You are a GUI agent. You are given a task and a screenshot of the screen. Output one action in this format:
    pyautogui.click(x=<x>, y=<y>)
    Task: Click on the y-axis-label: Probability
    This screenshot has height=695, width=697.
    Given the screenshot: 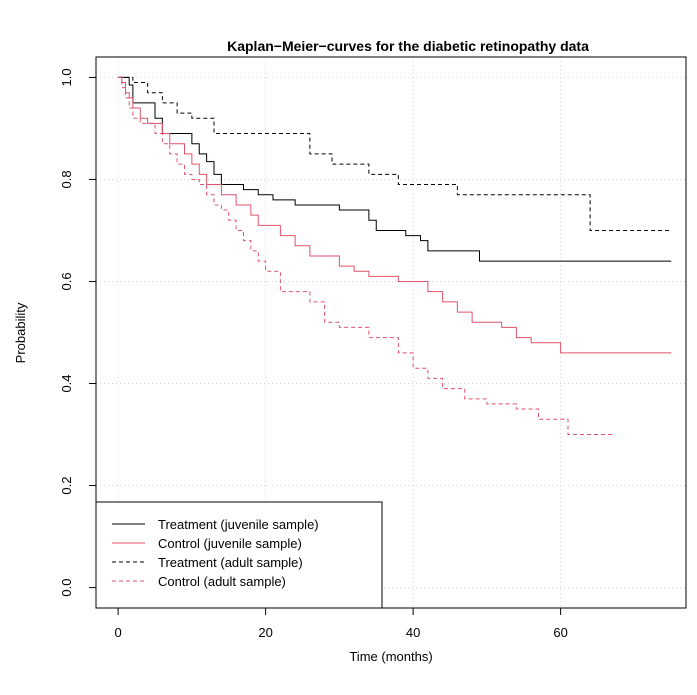 What is the action you would take?
    pyautogui.click(x=20, y=332)
    